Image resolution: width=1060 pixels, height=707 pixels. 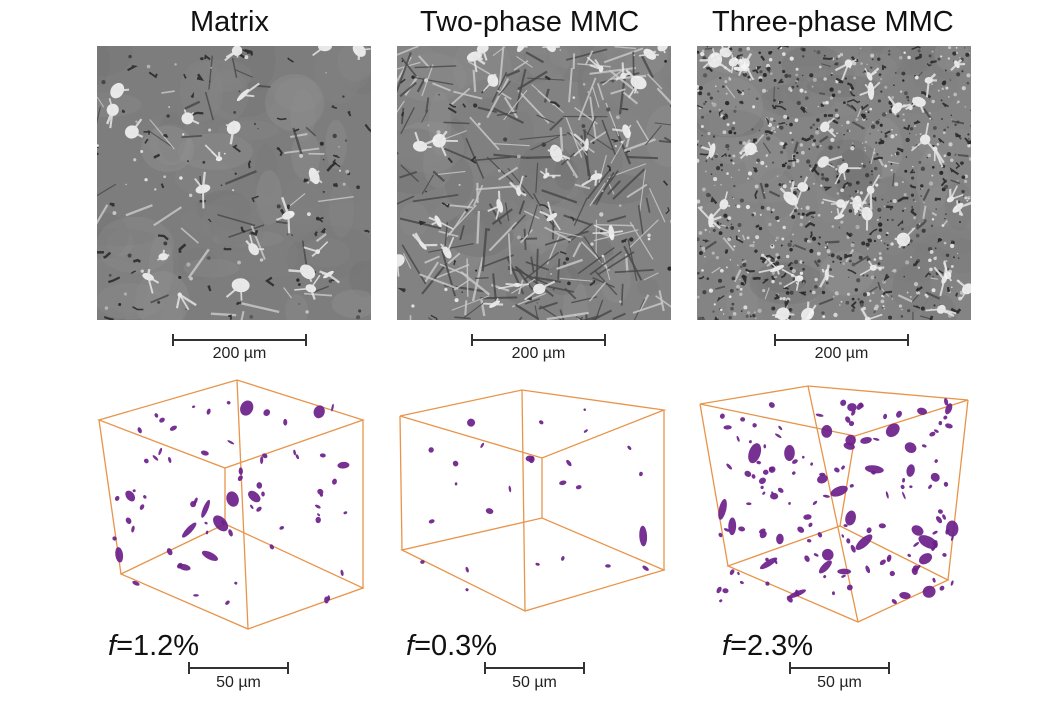 What do you see at coordinates (534, 682) in the screenshot?
I see `scale-label-3d-two-phase: 50 µm` at bounding box center [534, 682].